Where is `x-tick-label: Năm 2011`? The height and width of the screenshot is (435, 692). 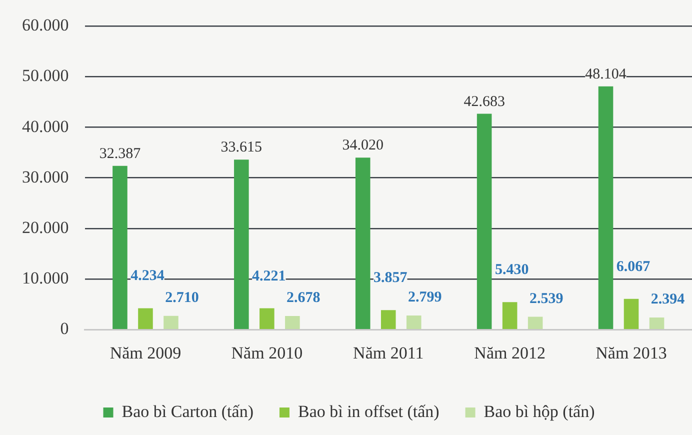
x-tick-label: Năm 2011 is located at coordinates (388, 352).